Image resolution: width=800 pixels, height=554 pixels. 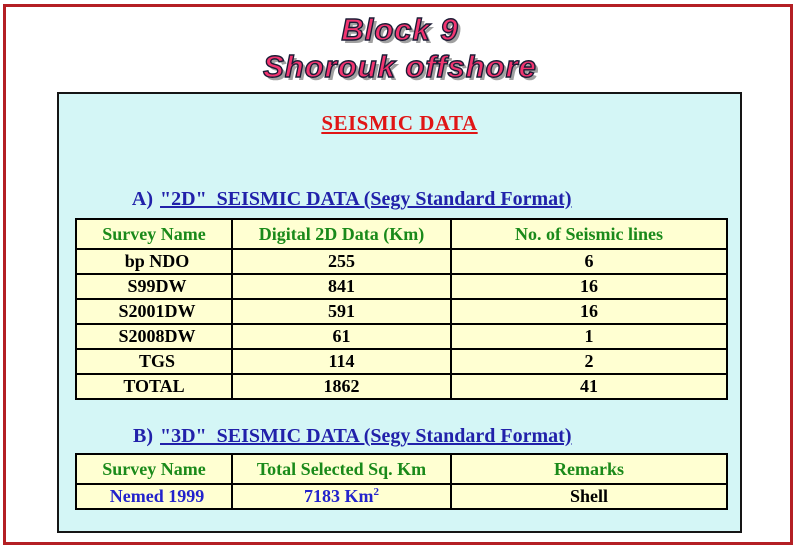 I want to click on seismic-lines-cell: 2, so click(x=589, y=361).